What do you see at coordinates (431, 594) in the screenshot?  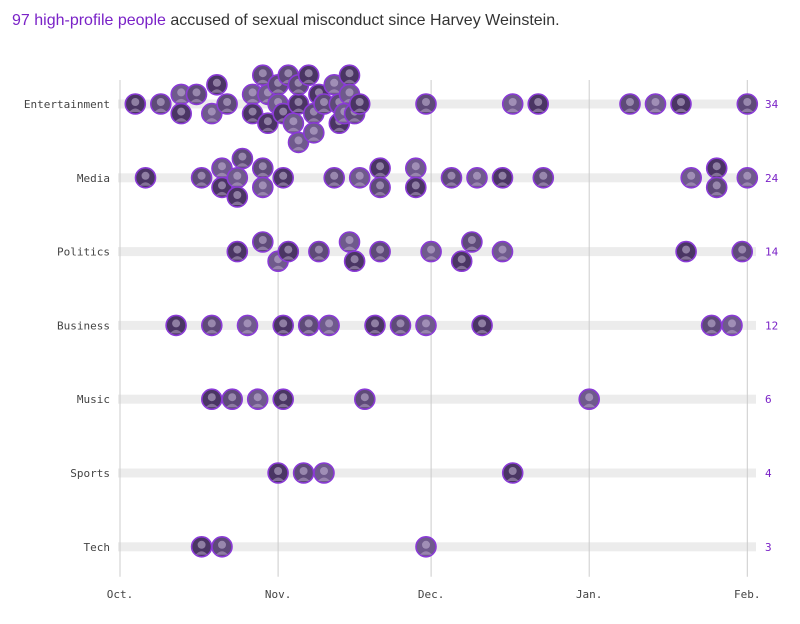 I see `x-tick-label: Dec.` at bounding box center [431, 594].